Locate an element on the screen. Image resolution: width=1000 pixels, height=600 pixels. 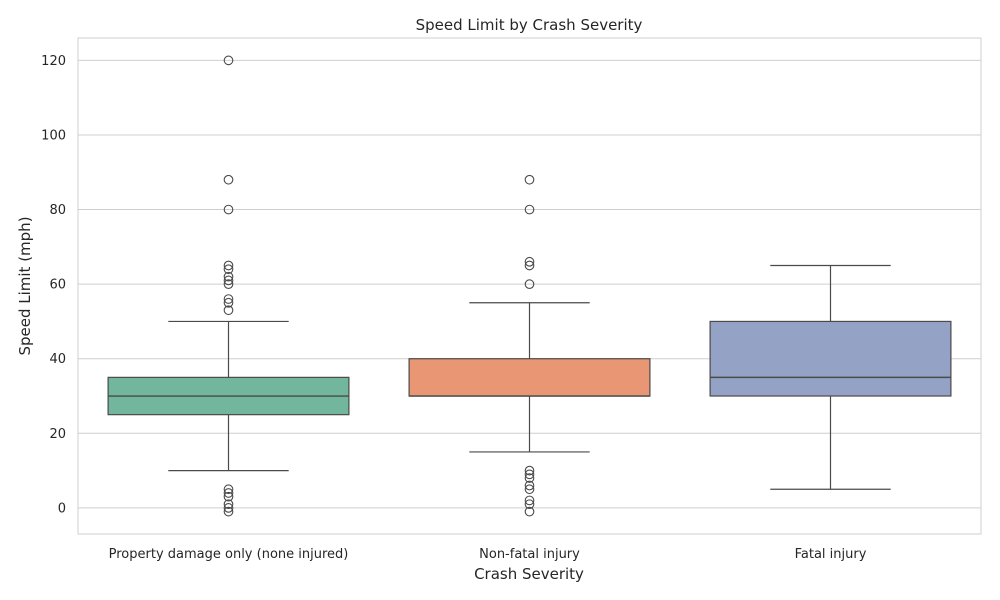
x-tick-label: Fatal injury is located at coordinates (831, 554).